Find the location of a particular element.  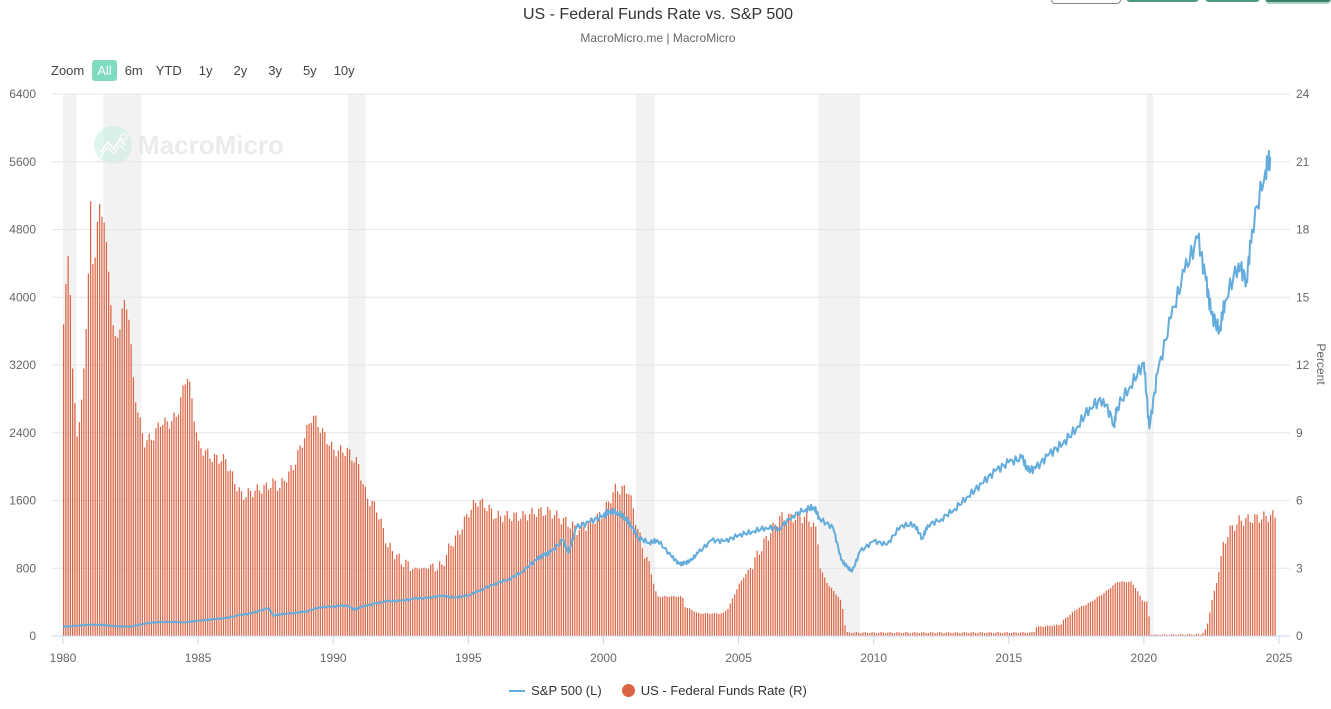

line-swatch-icon is located at coordinates (517, 690).